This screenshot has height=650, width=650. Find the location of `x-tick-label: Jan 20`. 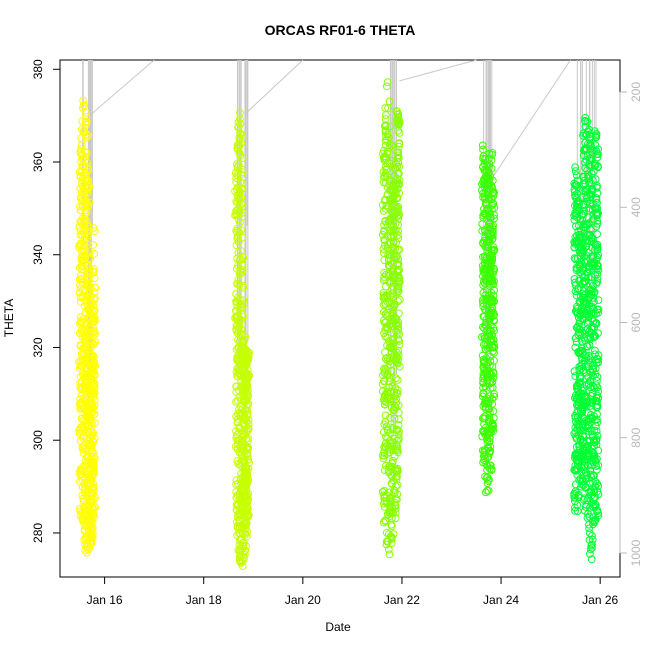

x-tick-label: Jan 20 is located at coordinates (303, 600).